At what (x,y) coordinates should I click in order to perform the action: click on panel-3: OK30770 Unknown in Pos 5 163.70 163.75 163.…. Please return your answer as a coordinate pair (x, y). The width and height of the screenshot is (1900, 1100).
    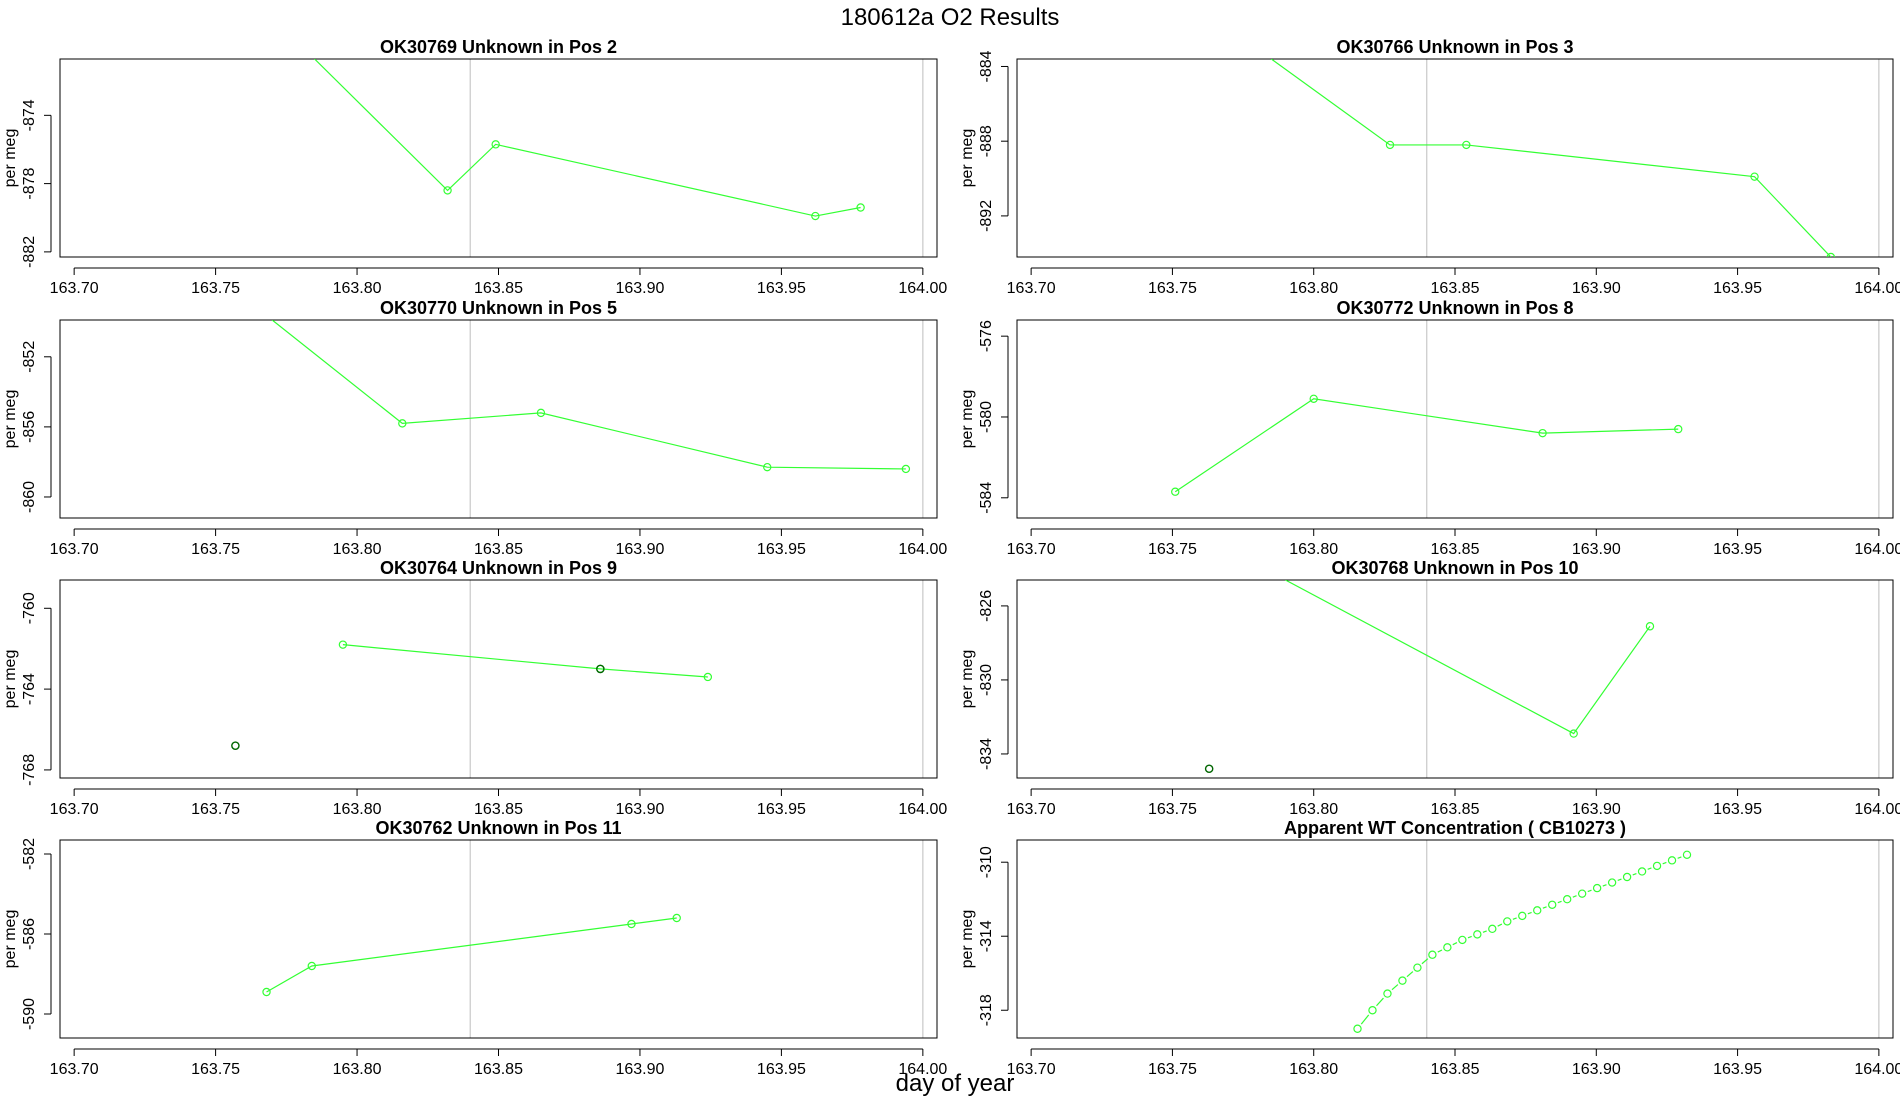
    Looking at the image, I should click on (474, 428).